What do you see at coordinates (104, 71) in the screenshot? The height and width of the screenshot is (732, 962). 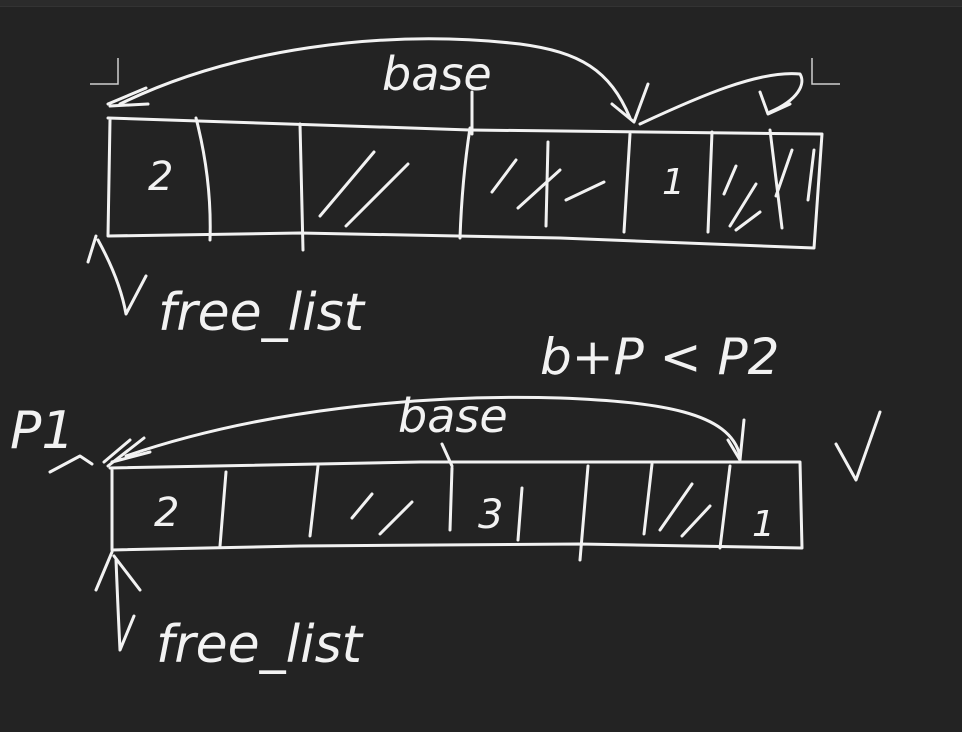 I see `corner-mark-top-left` at bounding box center [104, 71].